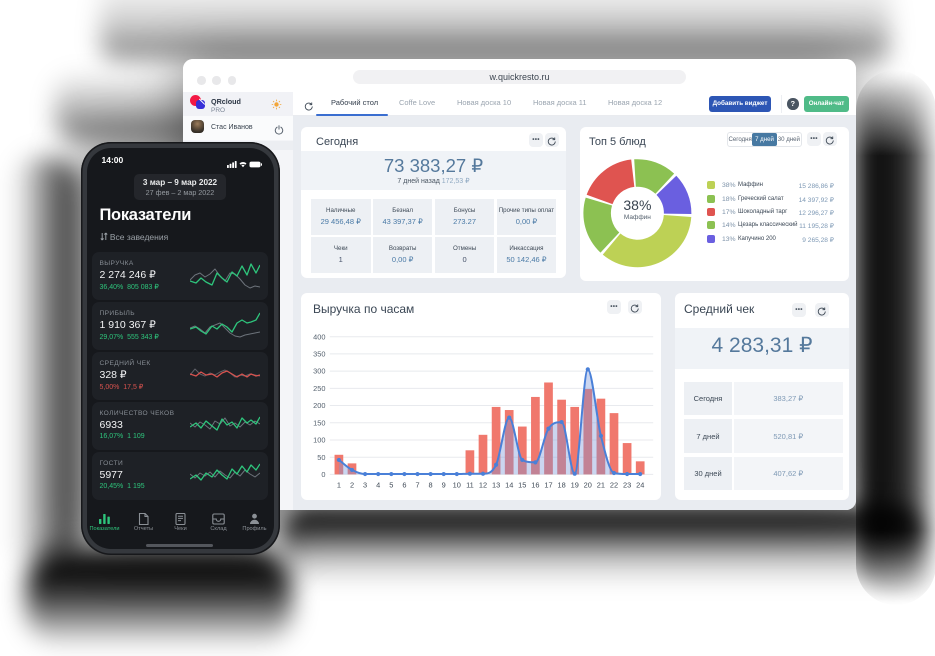 The height and width of the screenshot is (656, 935). Describe the element at coordinates (575, 485) in the screenshot. I see `svg-text: 19` at that location.